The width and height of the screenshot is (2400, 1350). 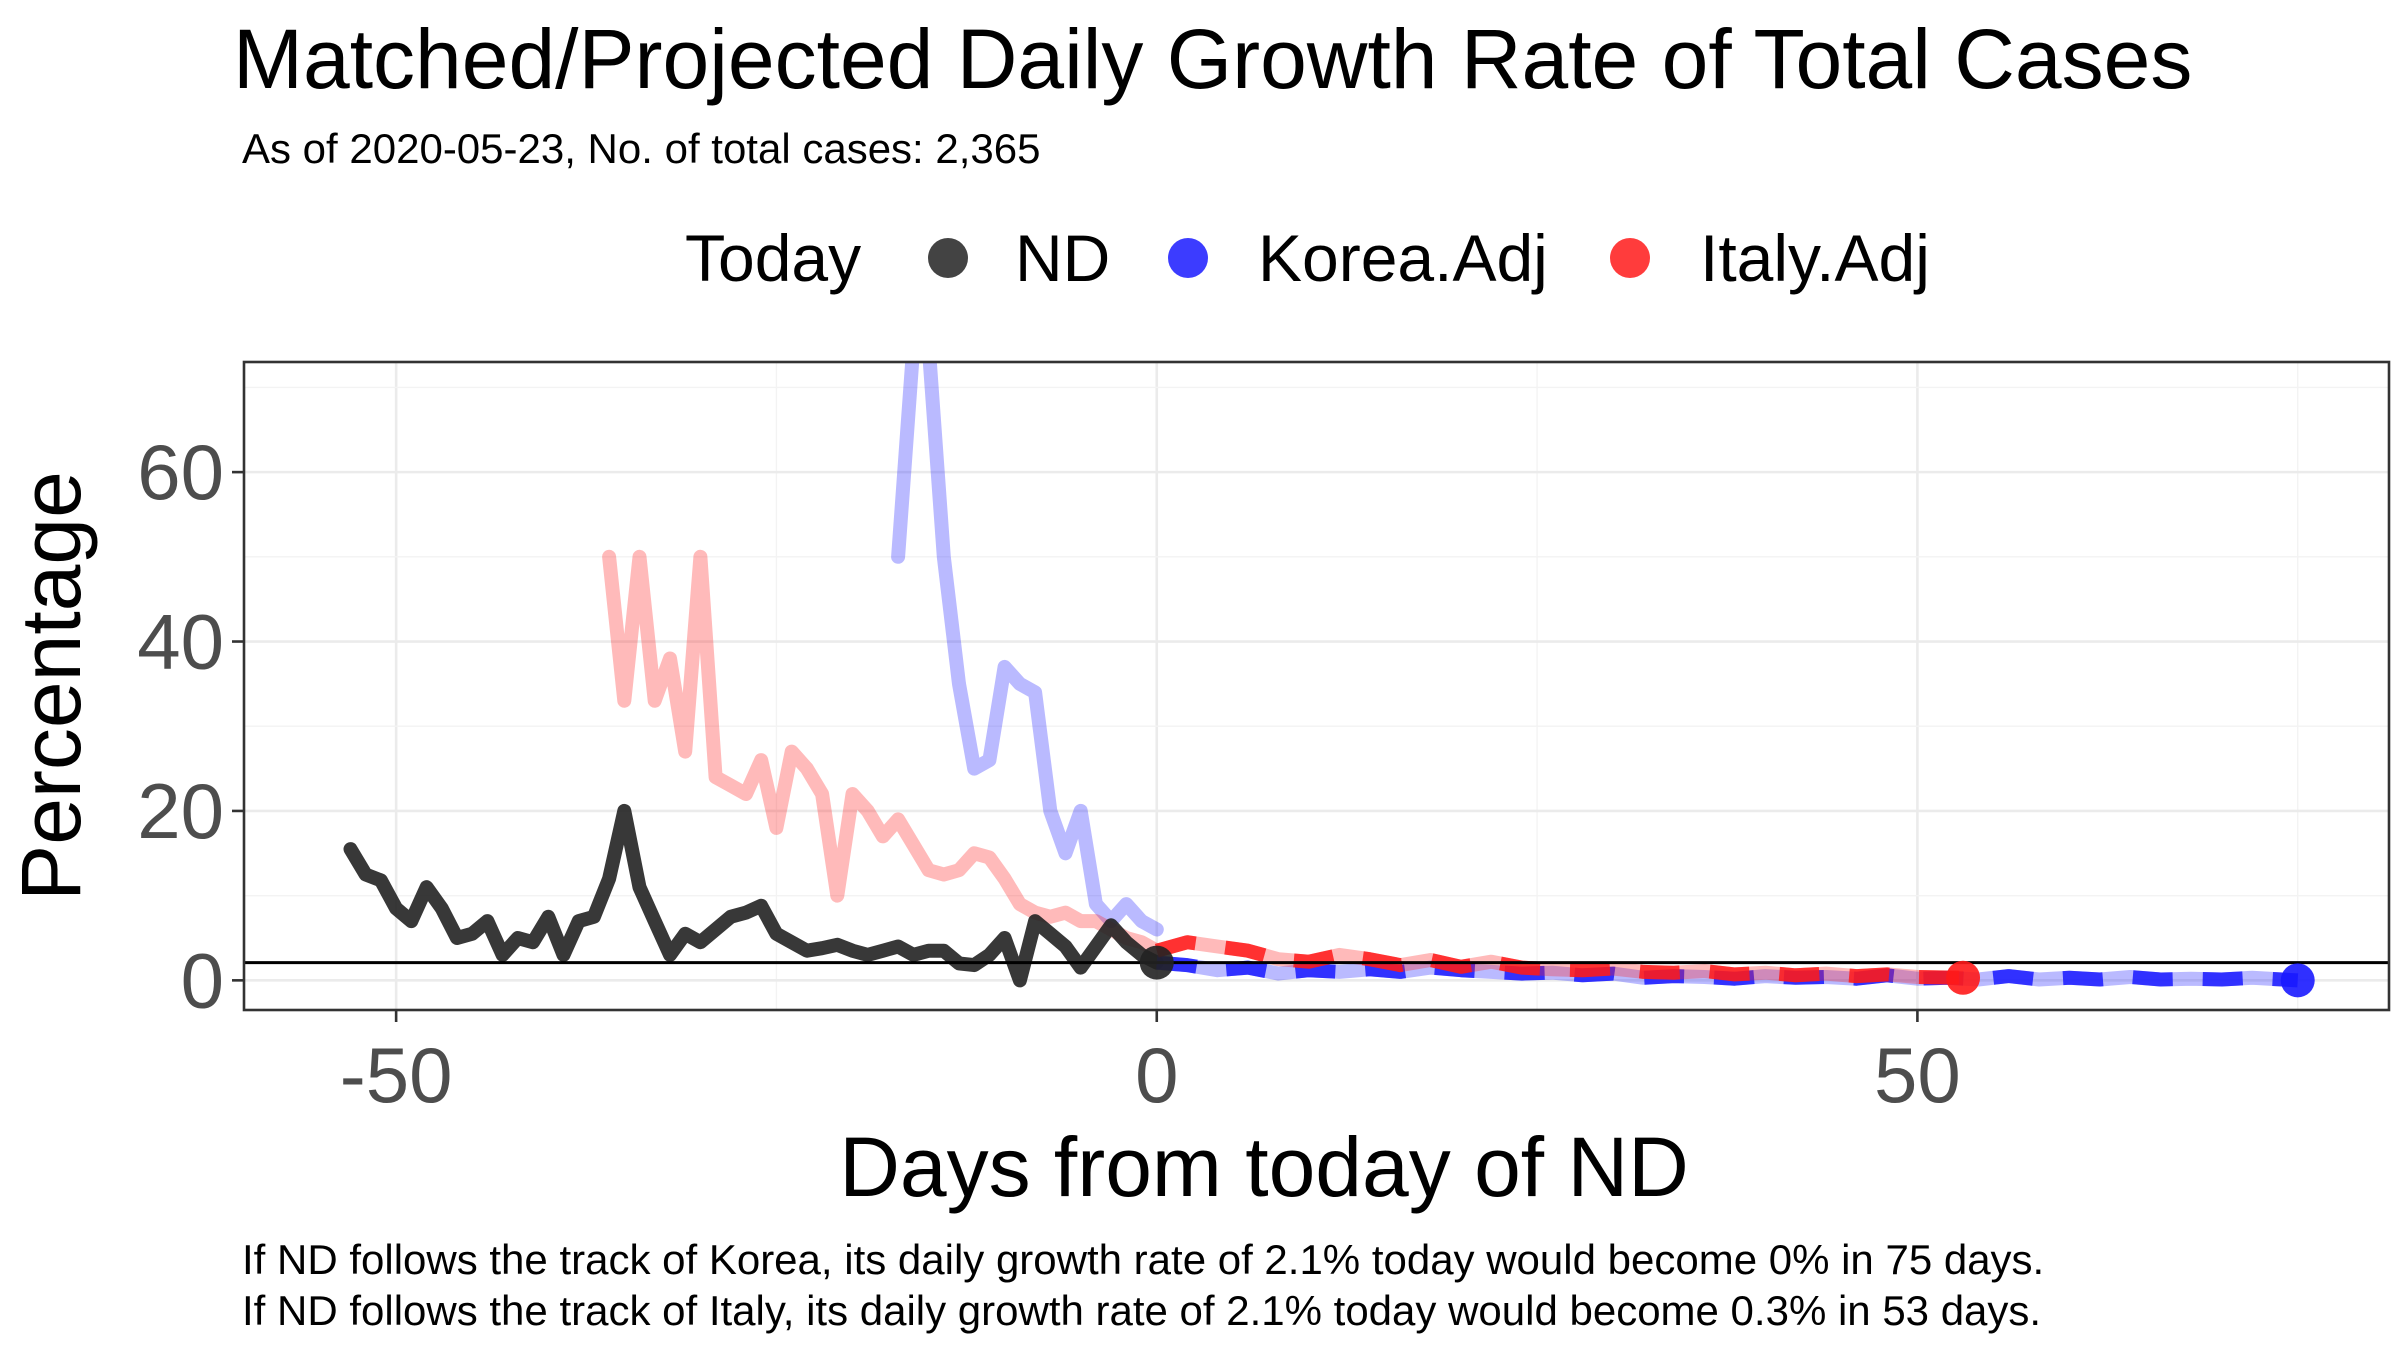 What do you see at coordinates (1027, 649) in the screenshot?
I see `series-korea-adj-history-line` at bounding box center [1027, 649].